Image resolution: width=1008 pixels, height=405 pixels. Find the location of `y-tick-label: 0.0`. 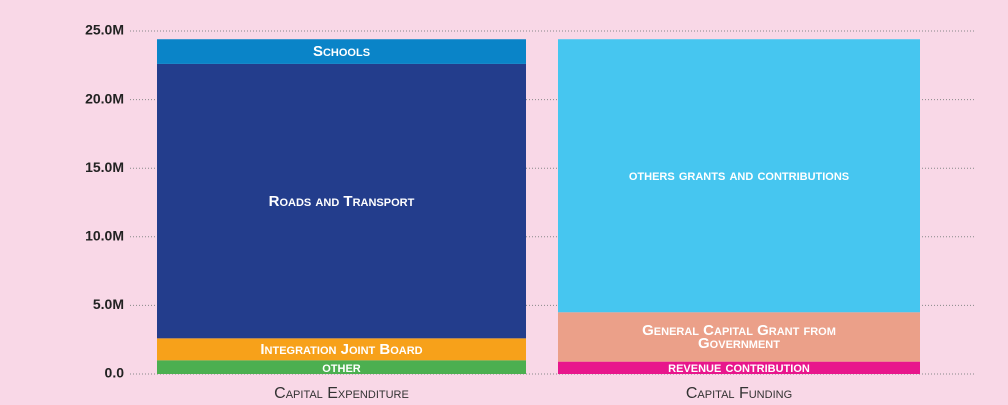

y-tick-label: 0.0 is located at coordinates (115, 373).